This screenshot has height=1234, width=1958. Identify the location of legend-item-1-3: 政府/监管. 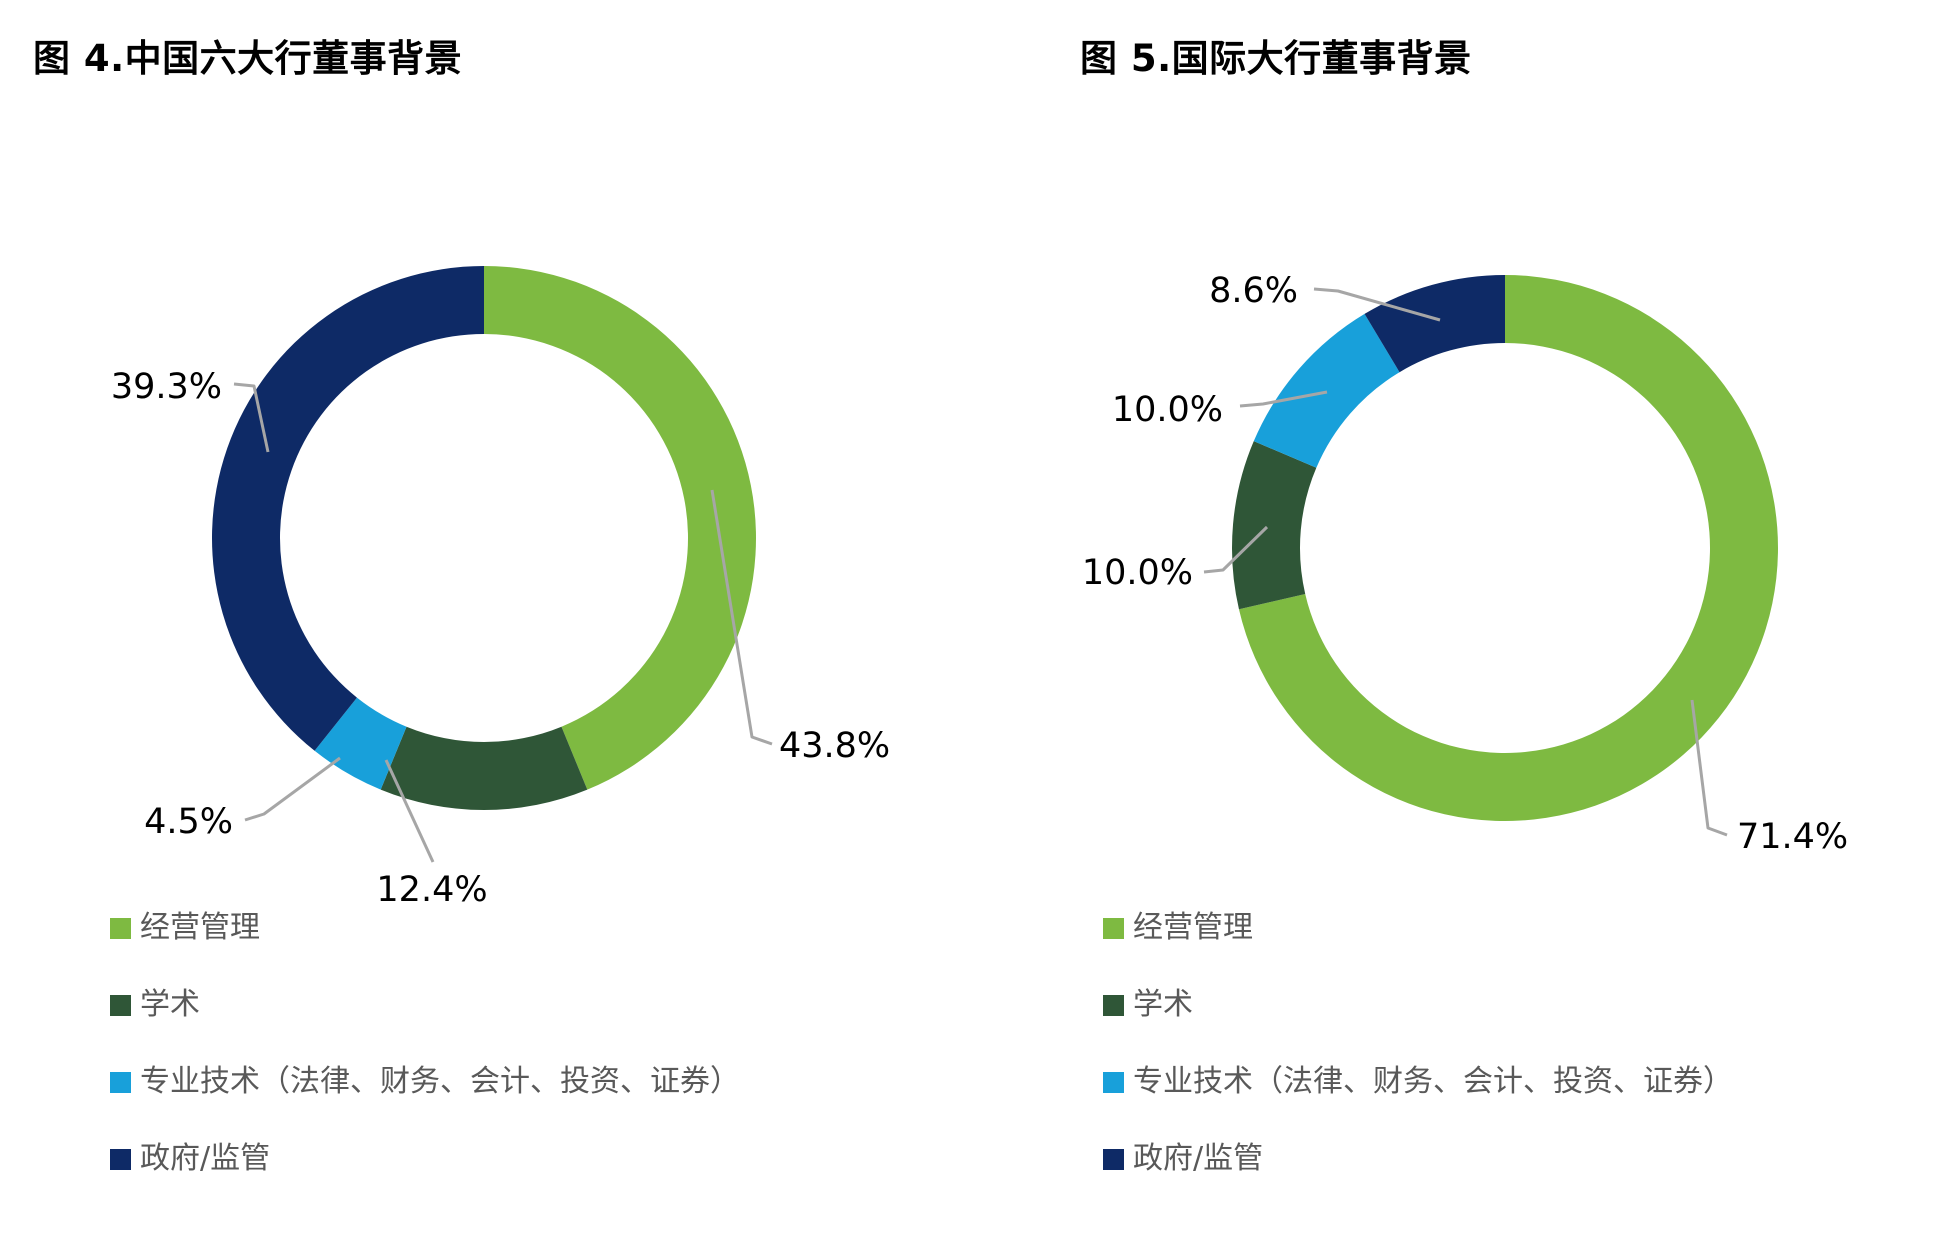
(1530, 1159).